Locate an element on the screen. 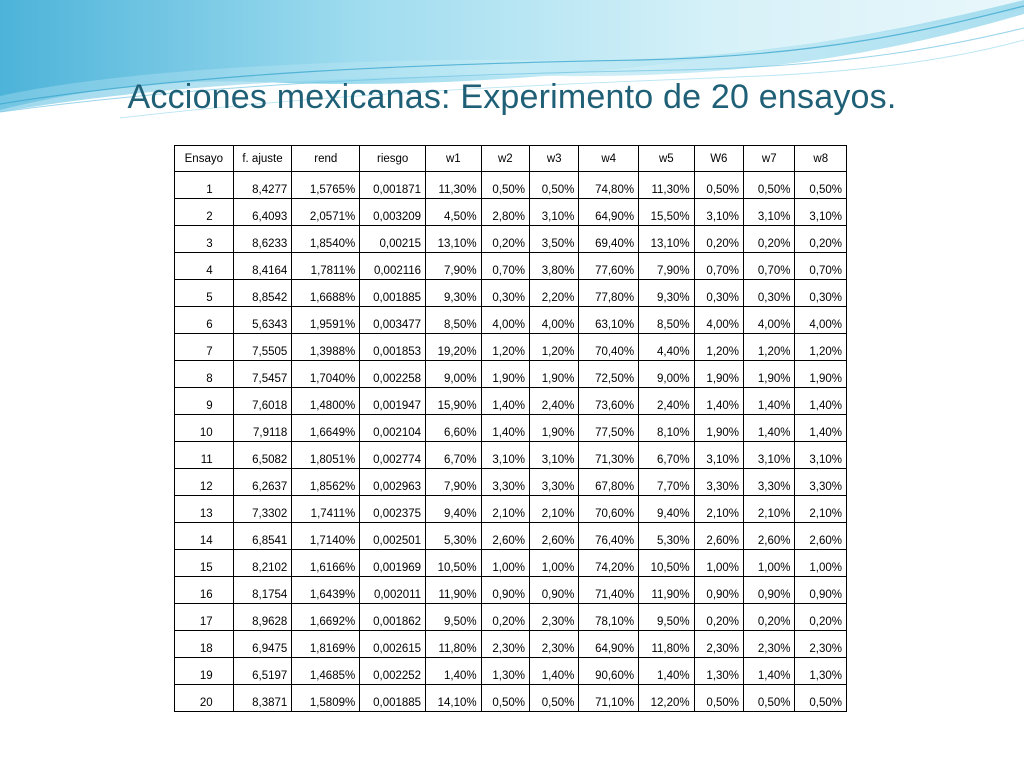  table-cell: 5,30% is located at coordinates (666, 536).